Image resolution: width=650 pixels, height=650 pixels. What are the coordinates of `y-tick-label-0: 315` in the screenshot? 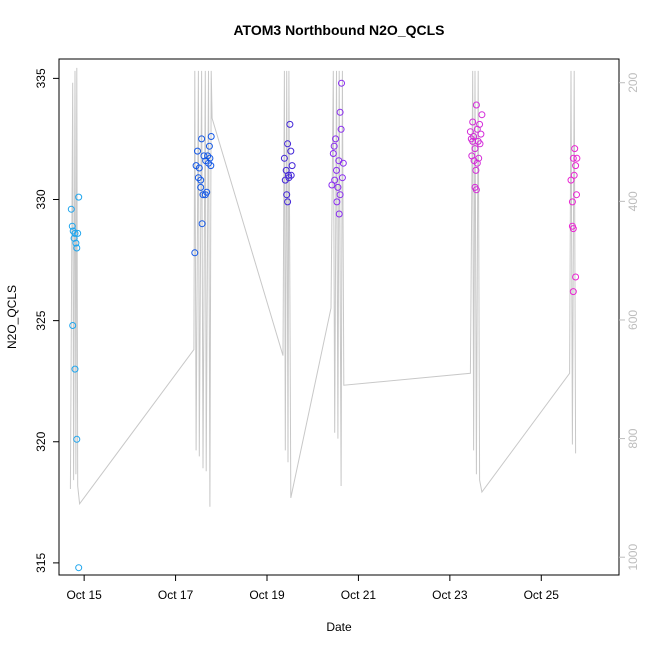 It's located at (41, 563).